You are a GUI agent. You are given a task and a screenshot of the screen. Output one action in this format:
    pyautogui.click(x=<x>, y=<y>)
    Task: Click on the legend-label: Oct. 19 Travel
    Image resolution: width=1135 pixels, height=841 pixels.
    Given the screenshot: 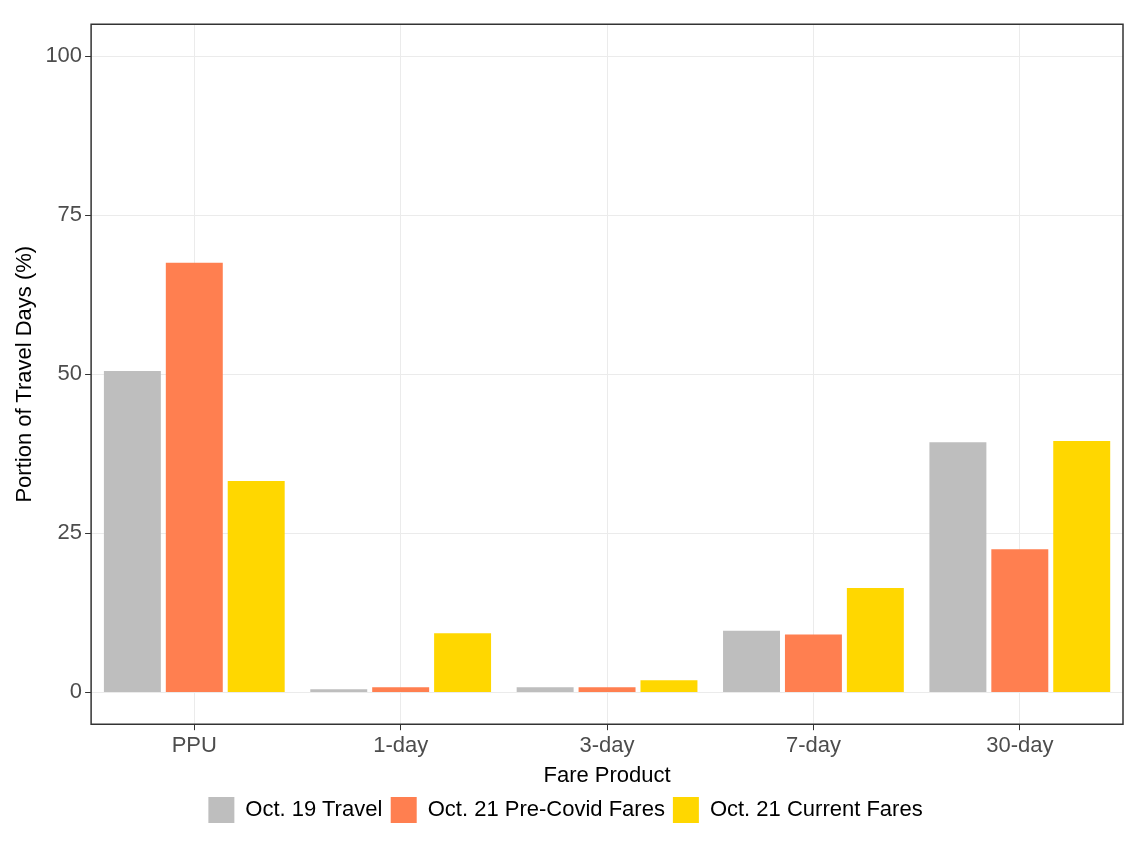 What is the action you would take?
    pyautogui.click(x=314, y=809)
    